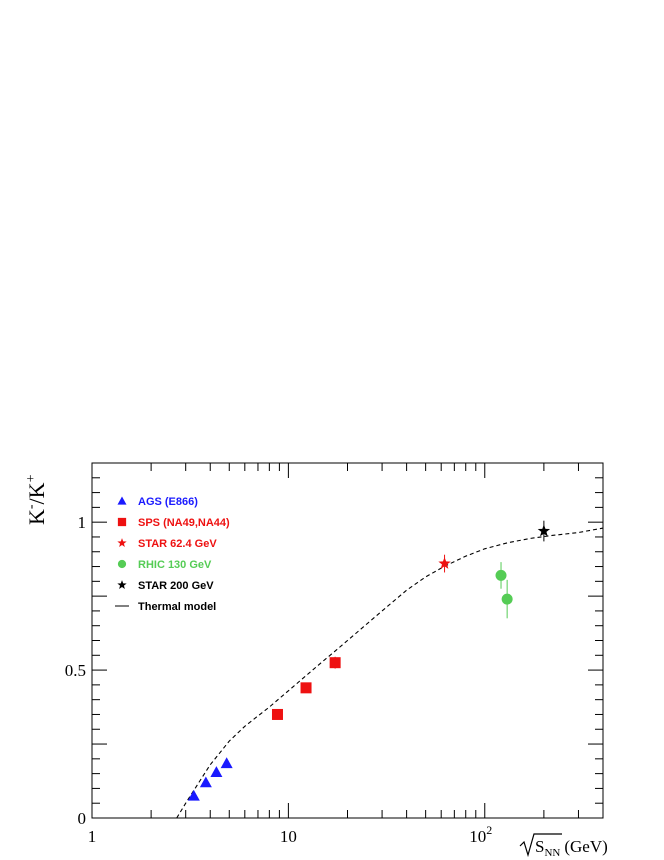 This screenshot has width=664, height=860. What do you see at coordinates (177, 607) in the screenshot?
I see `legend-label: Thermal model` at bounding box center [177, 607].